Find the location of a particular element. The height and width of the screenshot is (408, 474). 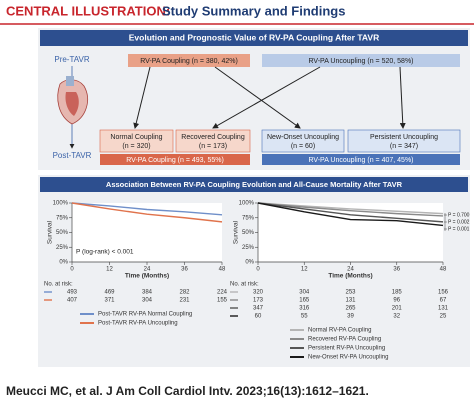

at-risk-count: 407 is located at coordinates (72, 301).